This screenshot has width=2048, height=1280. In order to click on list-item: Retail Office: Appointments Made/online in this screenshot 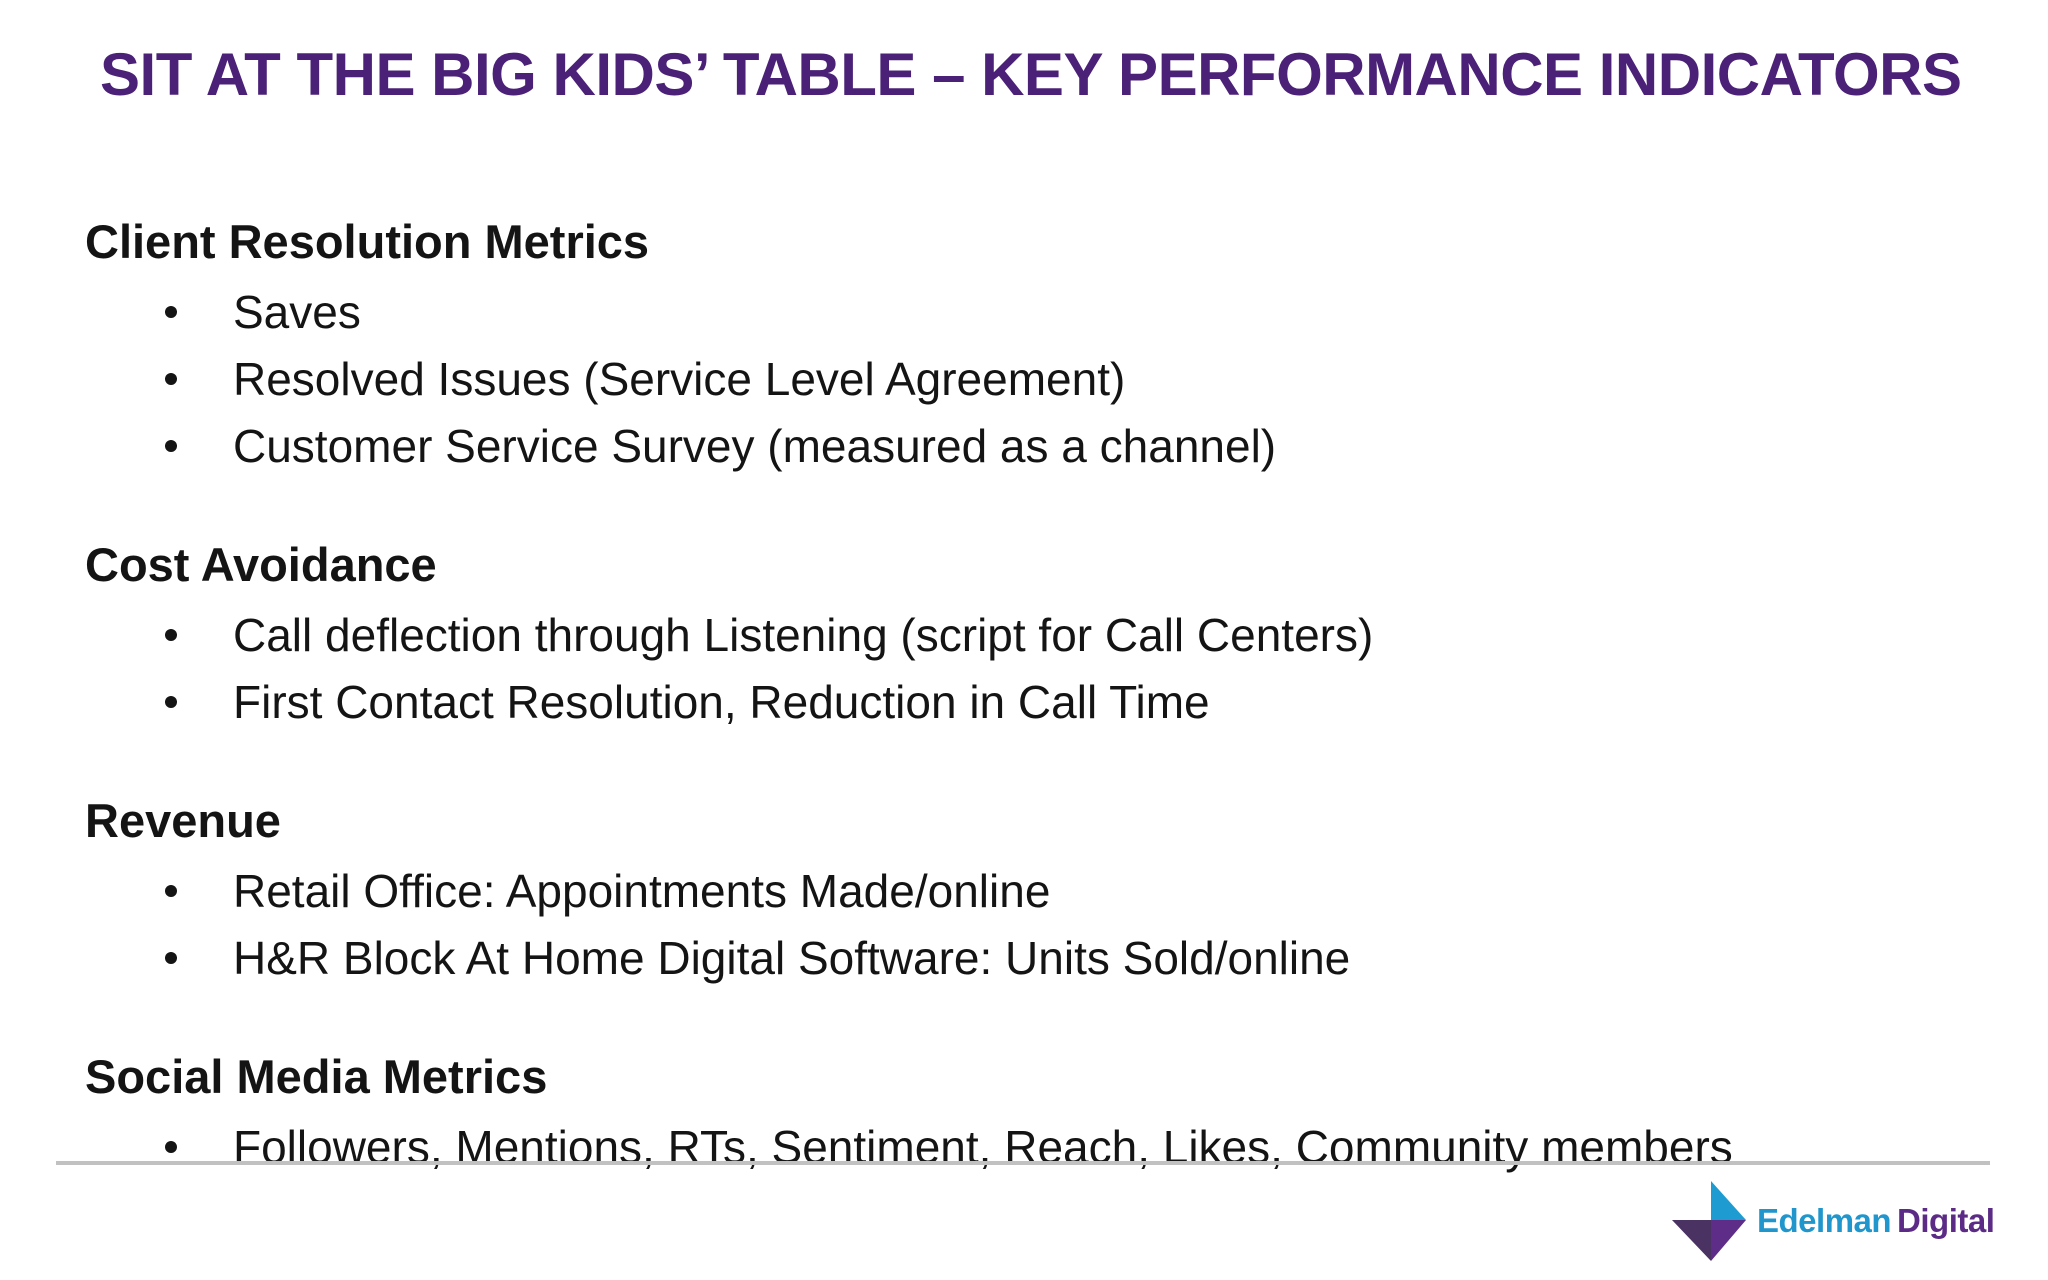, I will do `click(909, 890)`.